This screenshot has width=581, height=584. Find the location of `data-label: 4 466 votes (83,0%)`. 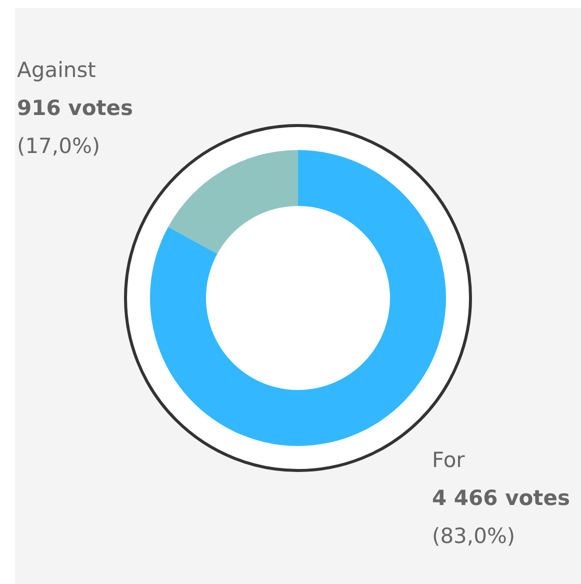

data-label: 4 466 votes (83,0%) is located at coordinates (501, 517).